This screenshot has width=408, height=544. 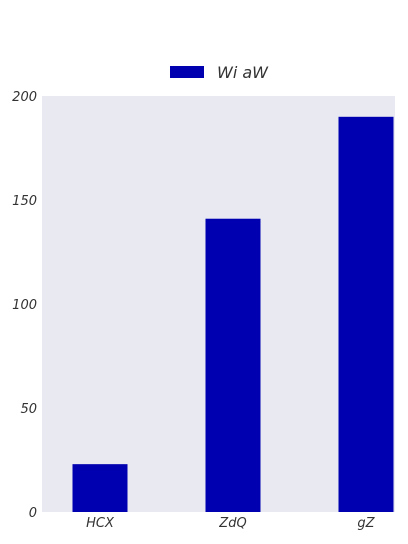 I want to click on bar-ZdQ, so click(x=233, y=365).